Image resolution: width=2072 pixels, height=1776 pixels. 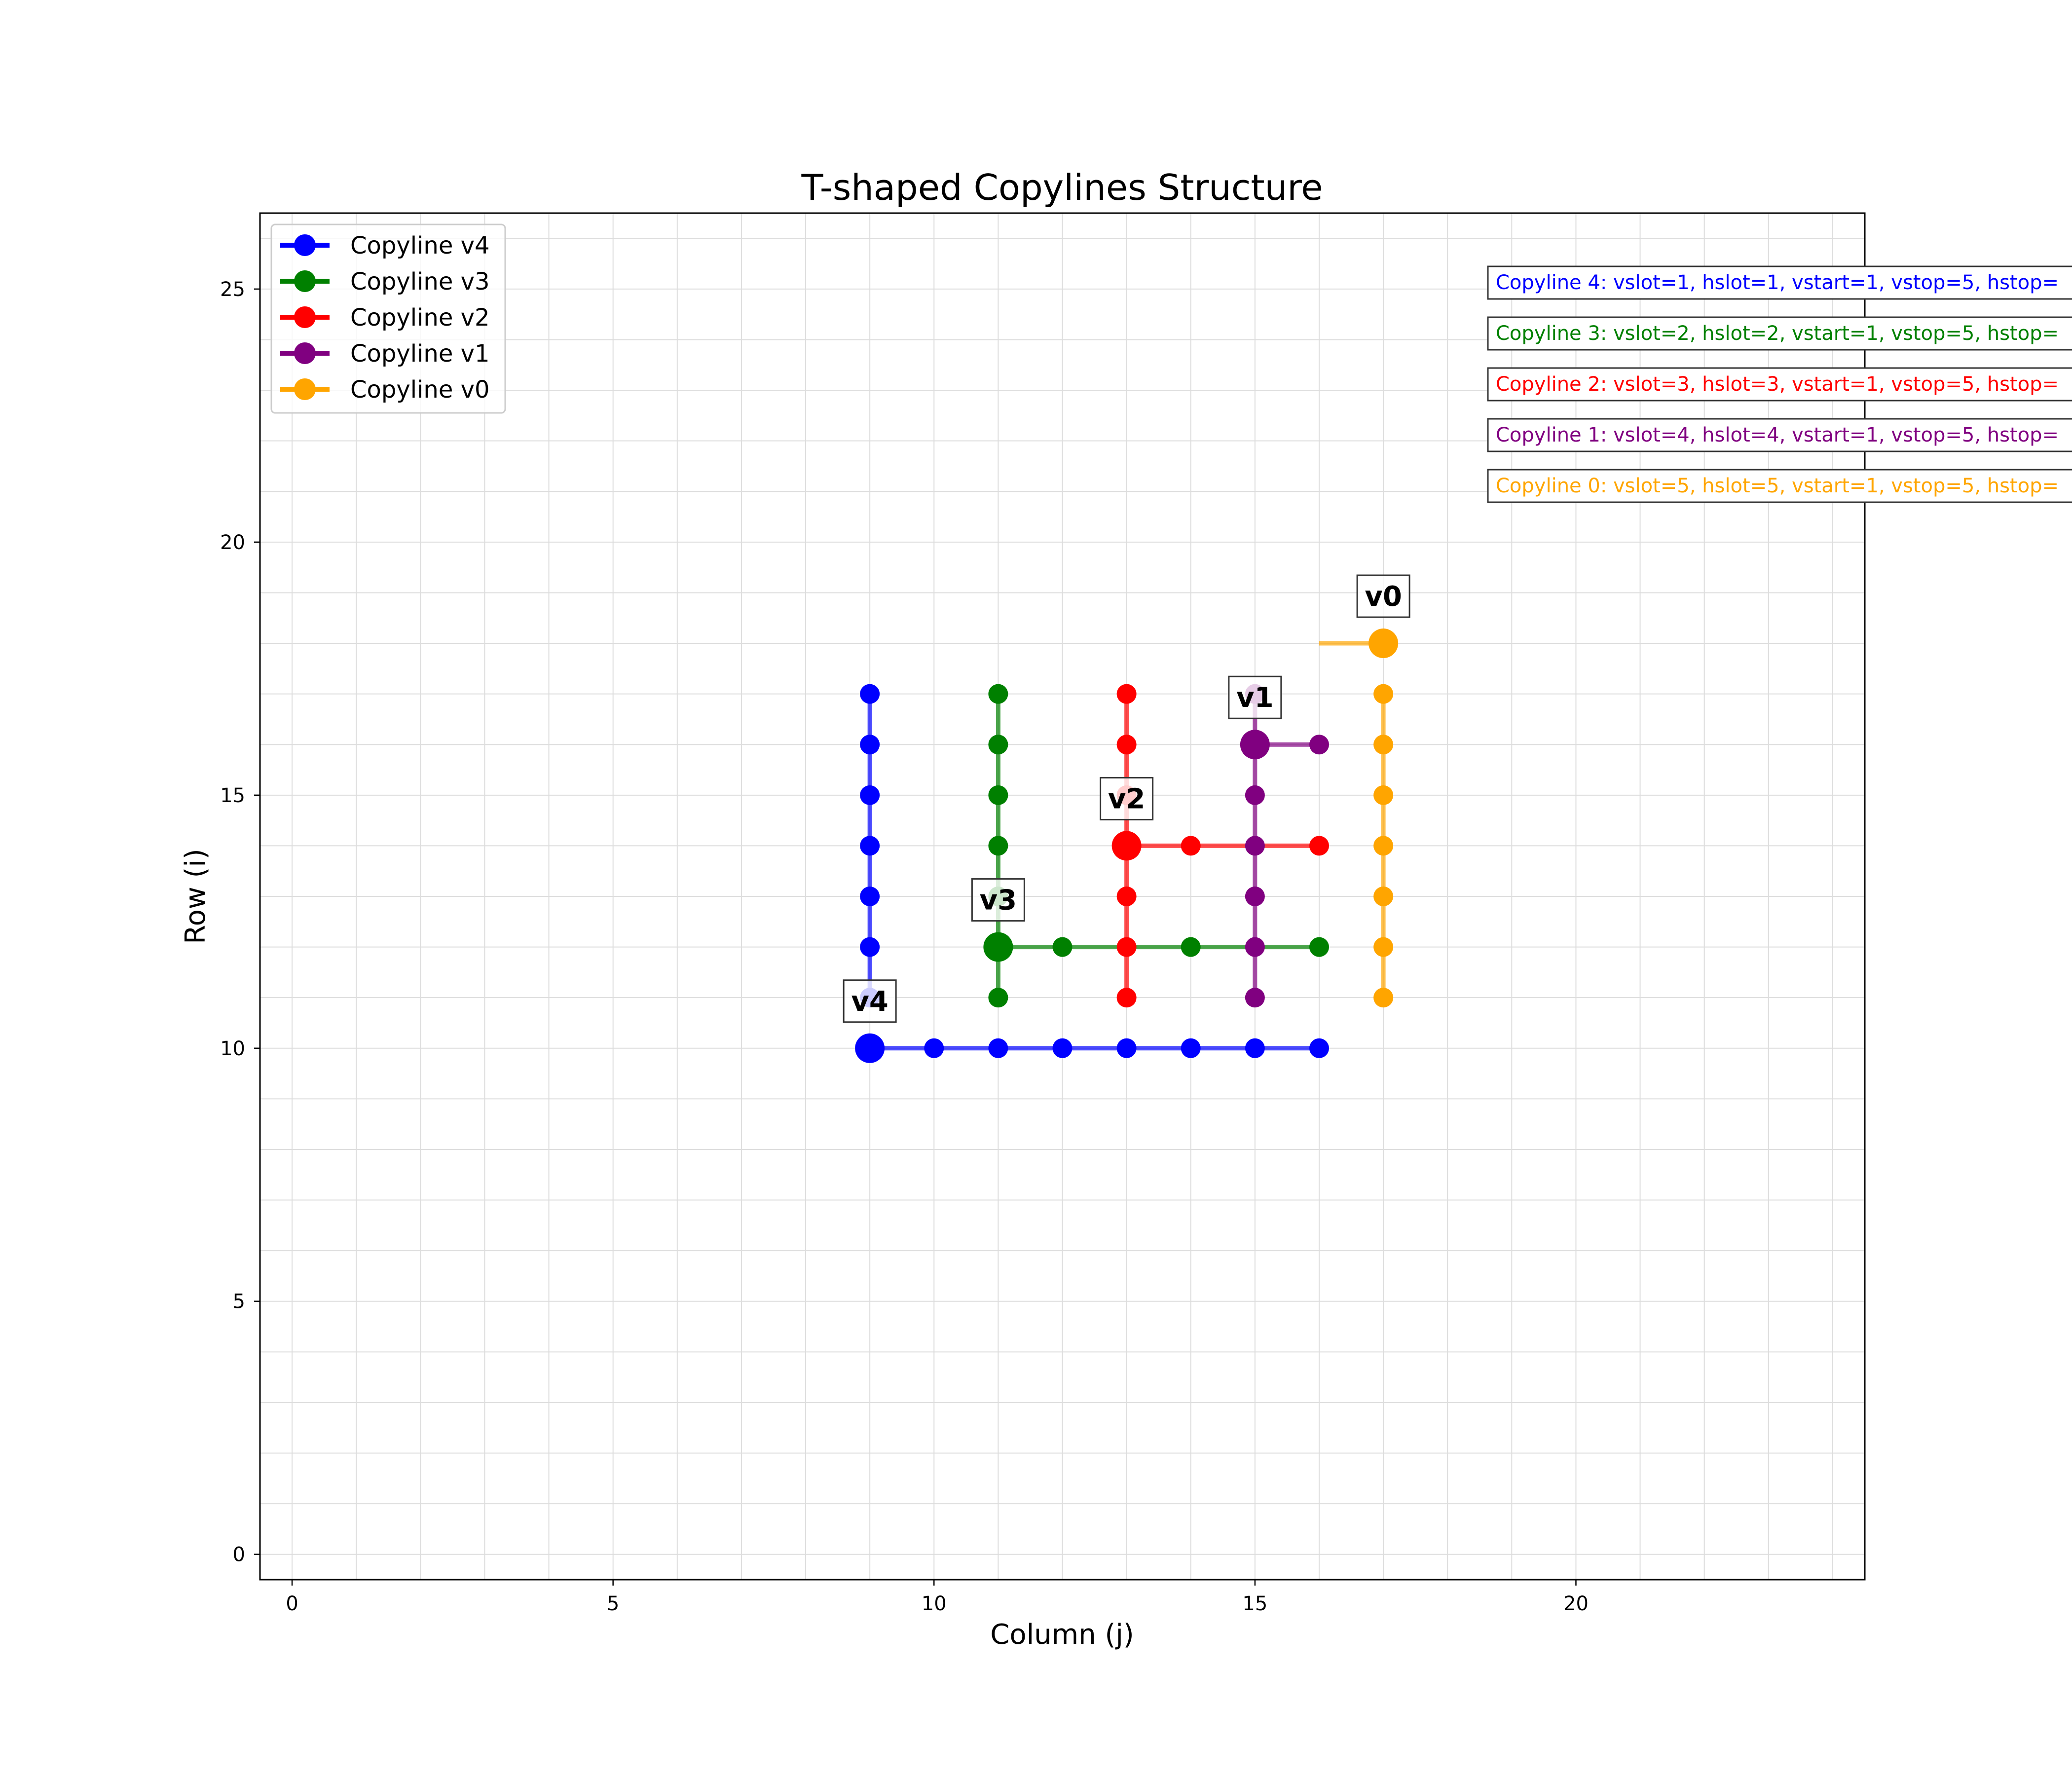 I want to click on series-v3-label-box, so click(x=998, y=900).